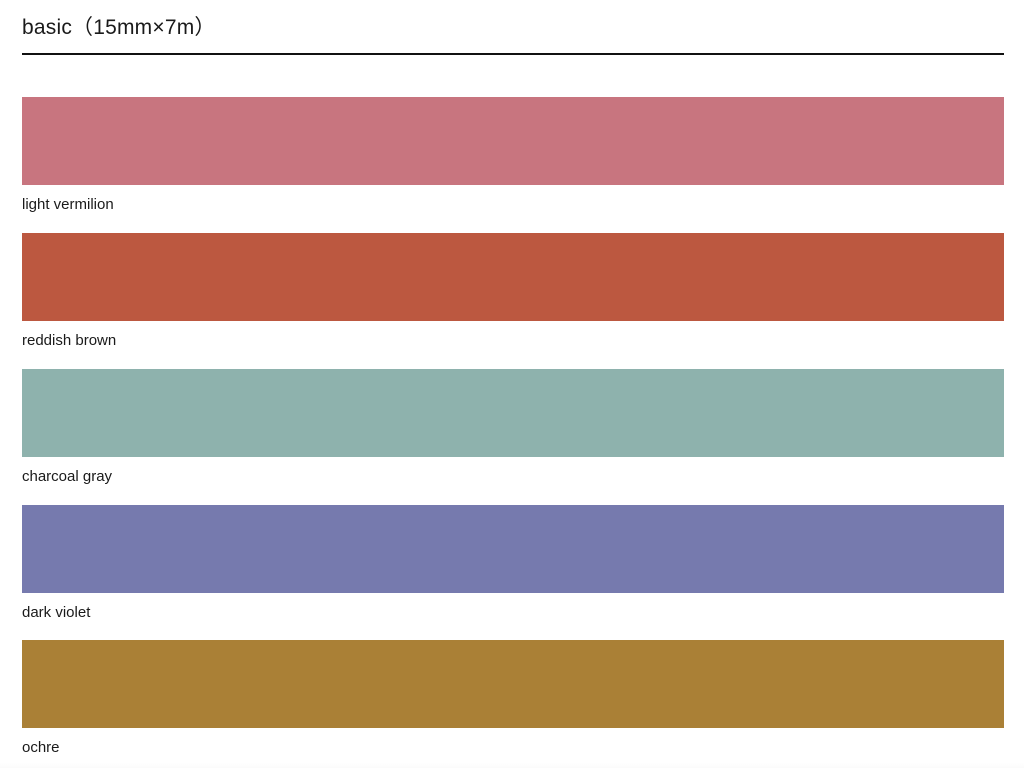 This screenshot has width=1024, height=768. What do you see at coordinates (513, 141) in the screenshot?
I see `color-swatch-light-vermilion` at bounding box center [513, 141].